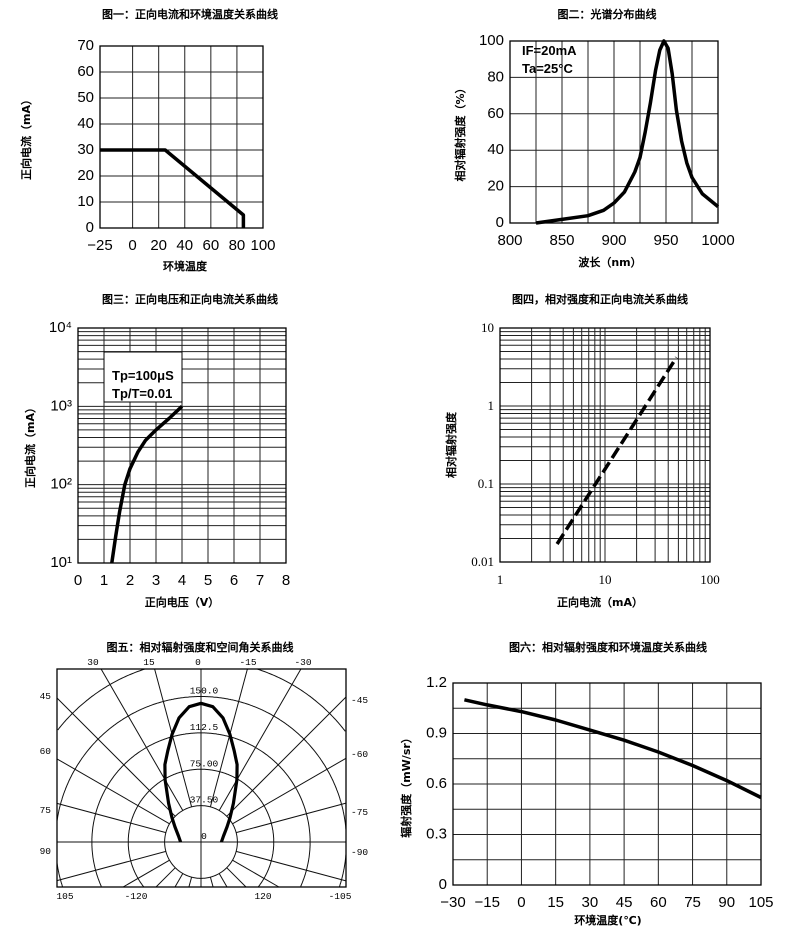 The height and width of the screenshot is (939, 800). I want to click on y-tick-label: 50, so click(85, 97).